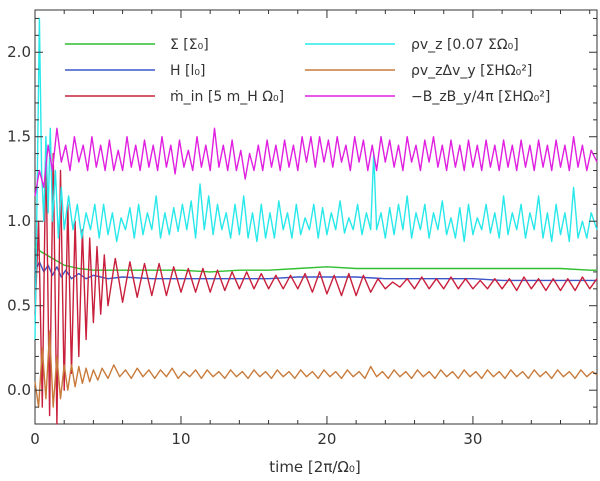 The width and height of the screenshot is (600, 481). I want to click on x-tick-label: 0, so click(35, 439).